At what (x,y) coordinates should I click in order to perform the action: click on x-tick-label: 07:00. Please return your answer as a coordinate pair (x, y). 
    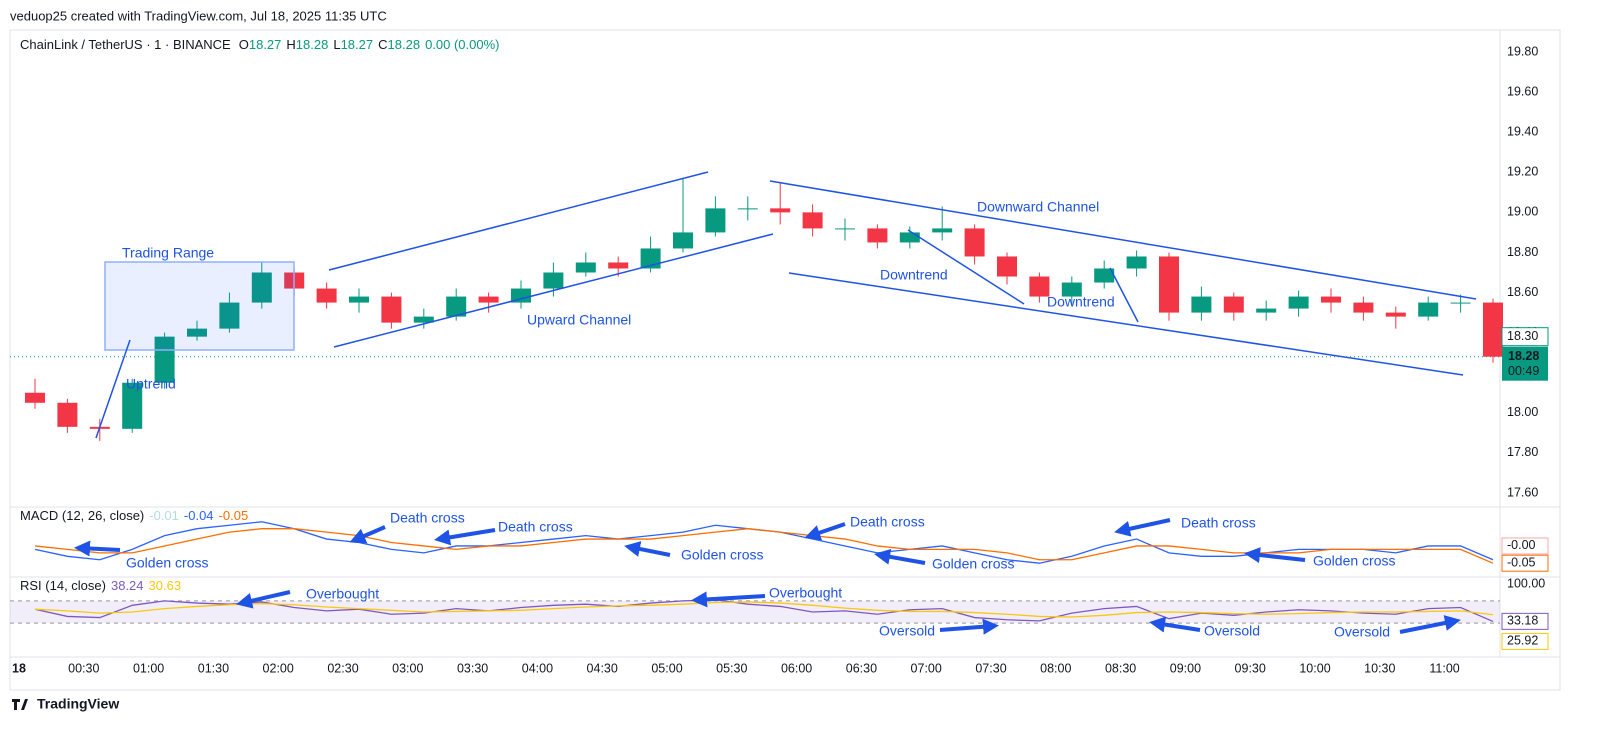
    Looking at the image, I should click on (926, 668).